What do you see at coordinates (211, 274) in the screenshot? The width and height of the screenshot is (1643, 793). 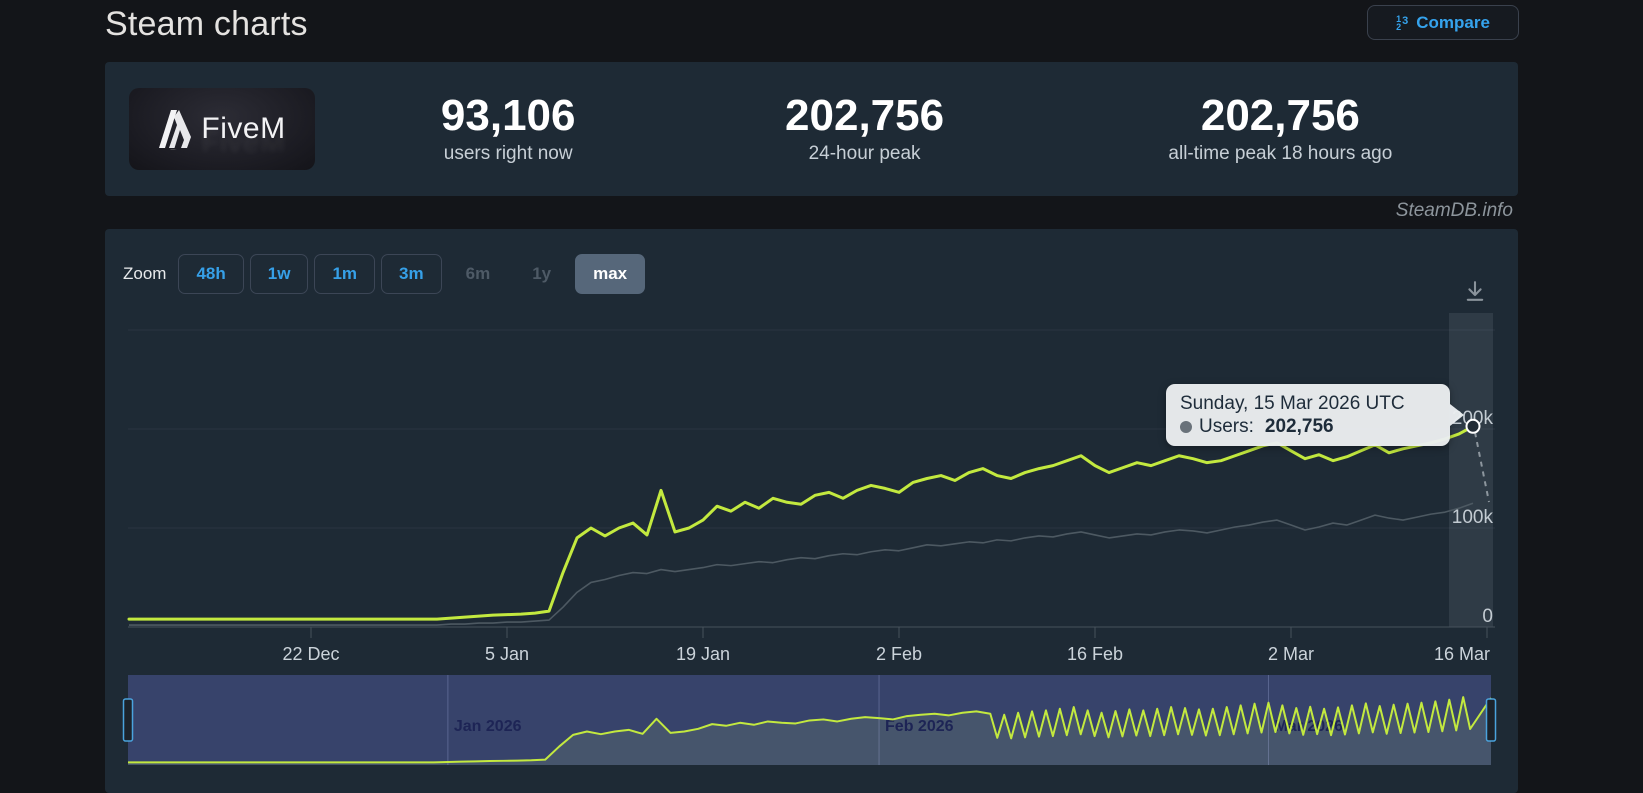 I see `zoom-option-48h: 48h` at bounding box center [211, 274].